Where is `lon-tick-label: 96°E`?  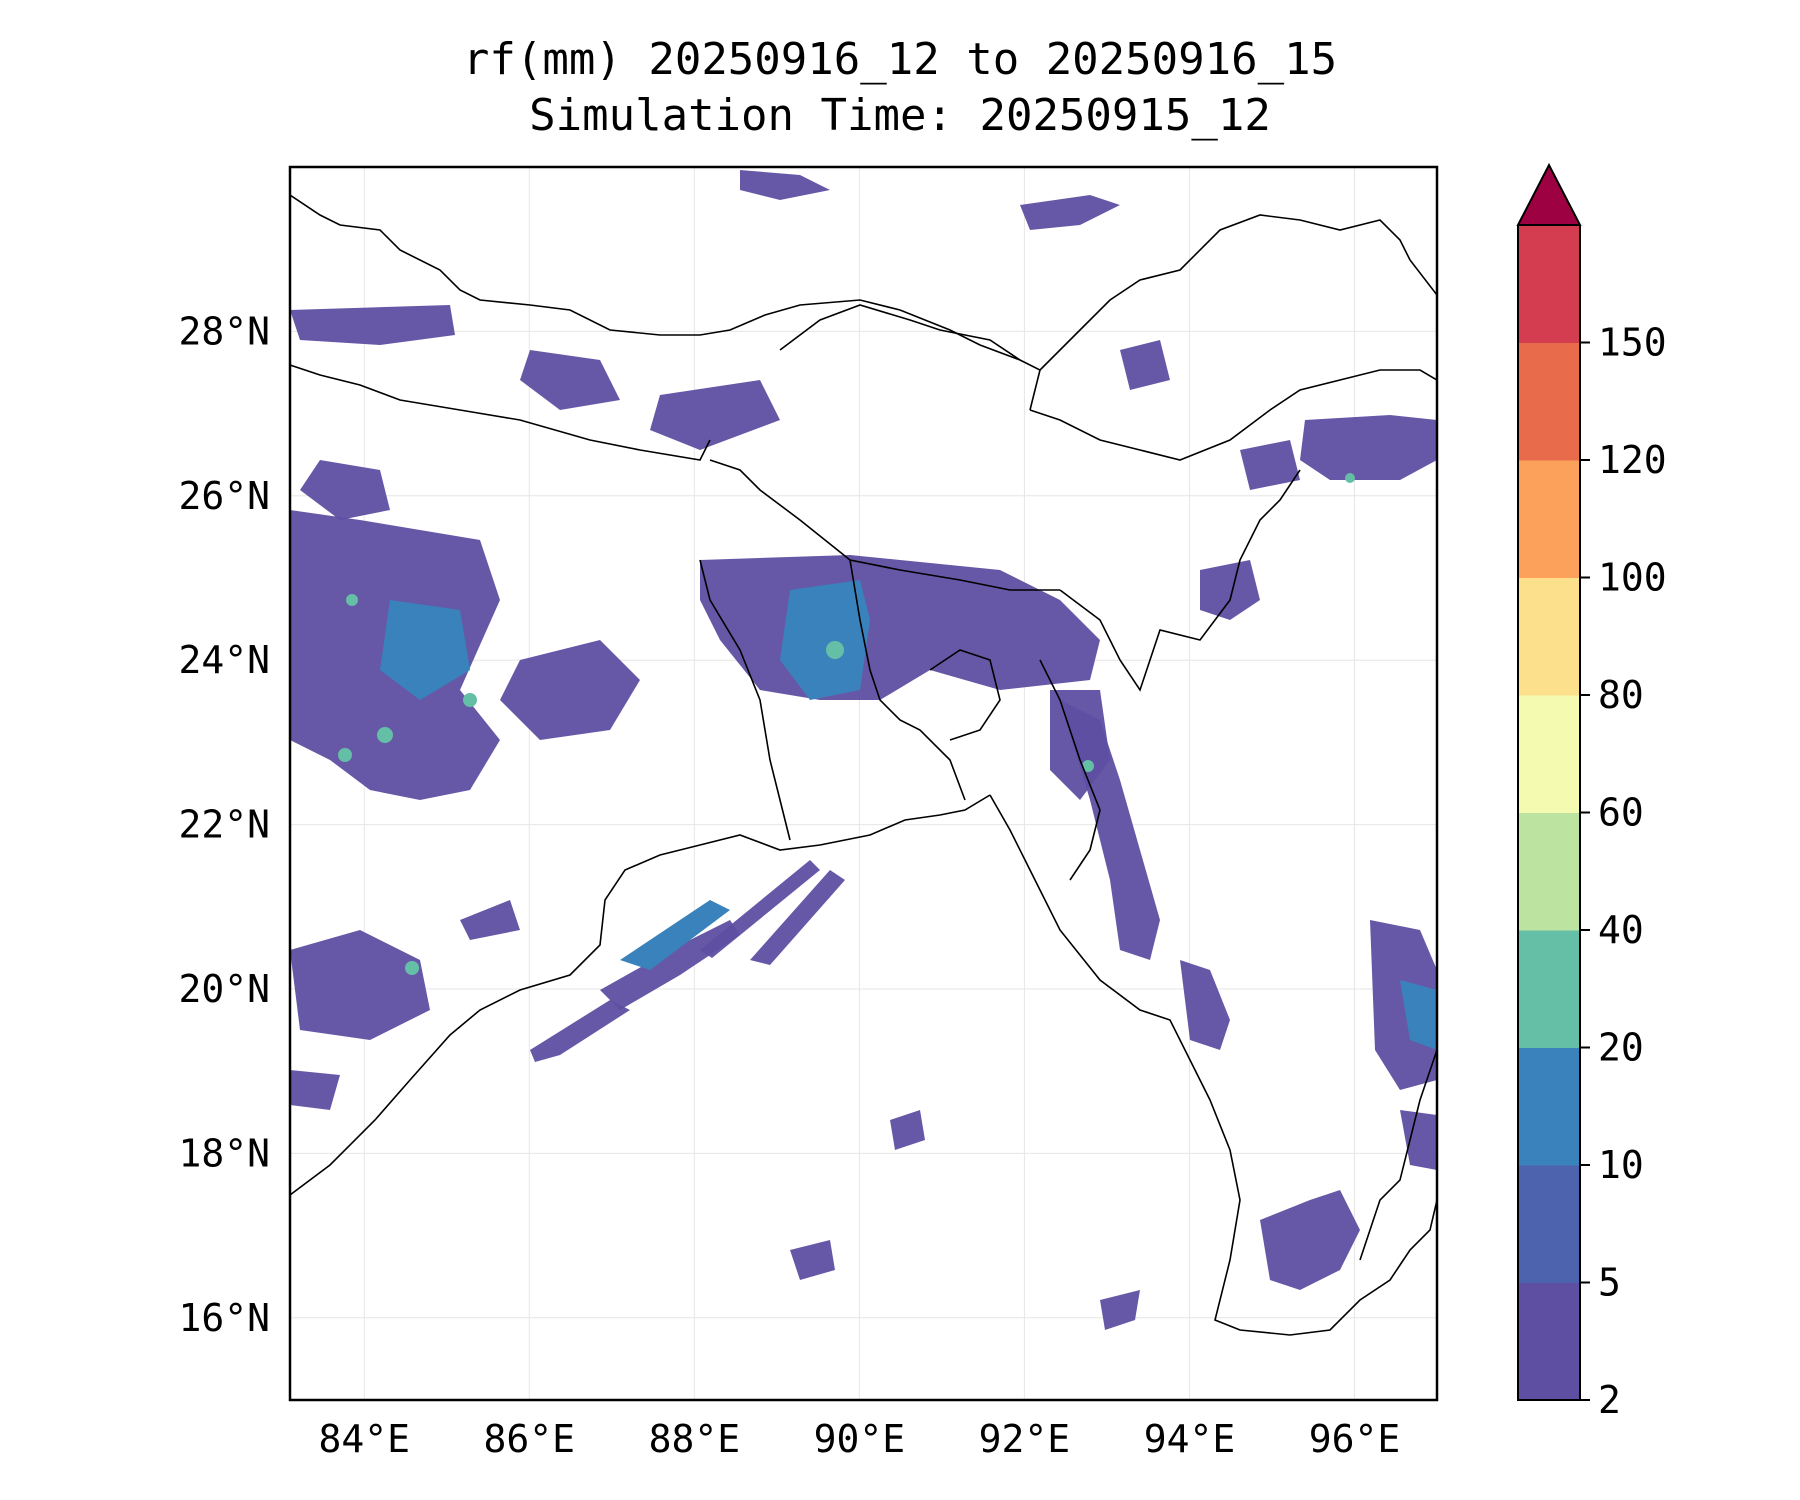
lon-tick-label: 96°E is located at coordinates (1355, 1439).